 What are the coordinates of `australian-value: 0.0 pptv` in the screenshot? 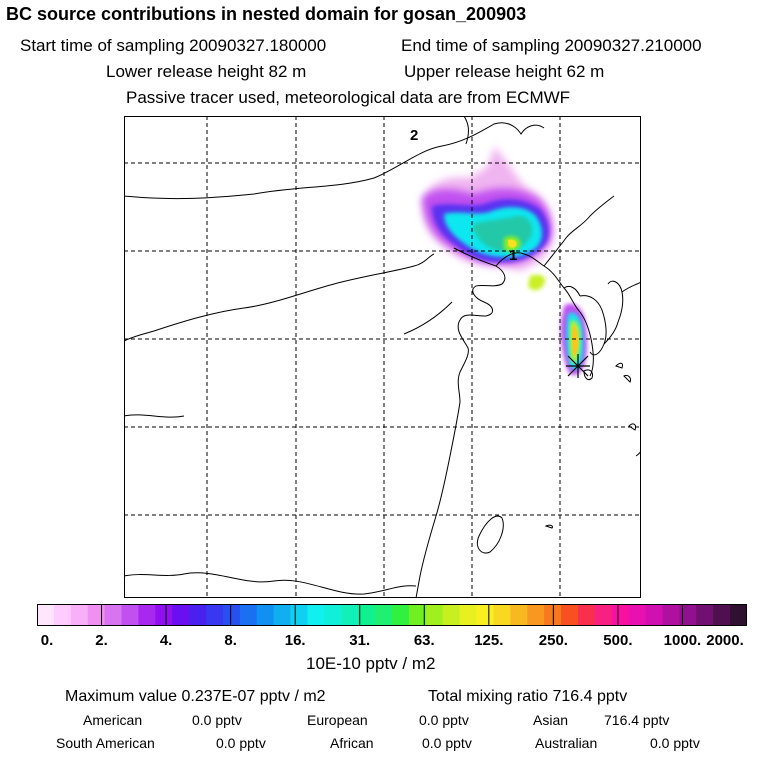 It's located at (675, 743).